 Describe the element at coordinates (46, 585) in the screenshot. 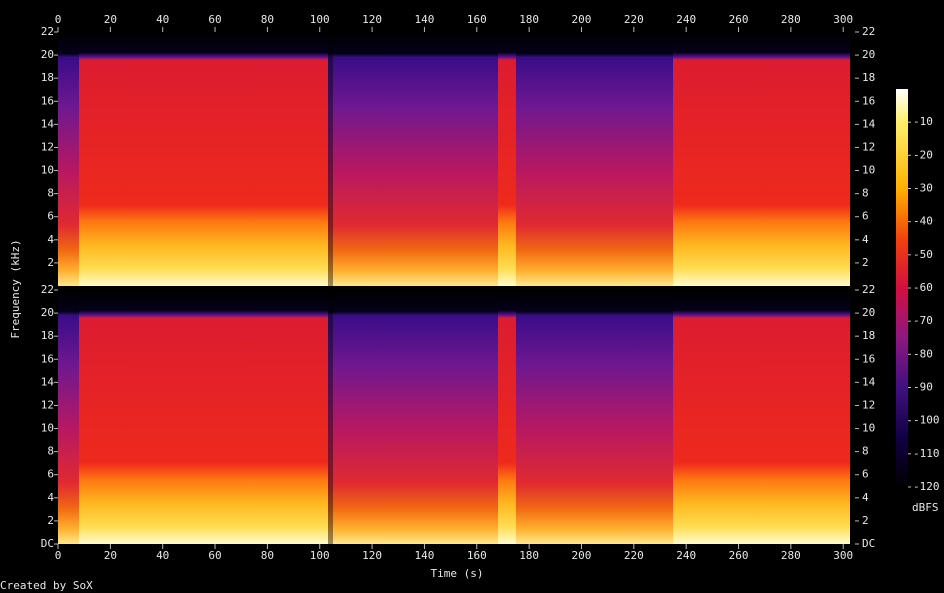

I see `footer: Created by SoX` at that location.